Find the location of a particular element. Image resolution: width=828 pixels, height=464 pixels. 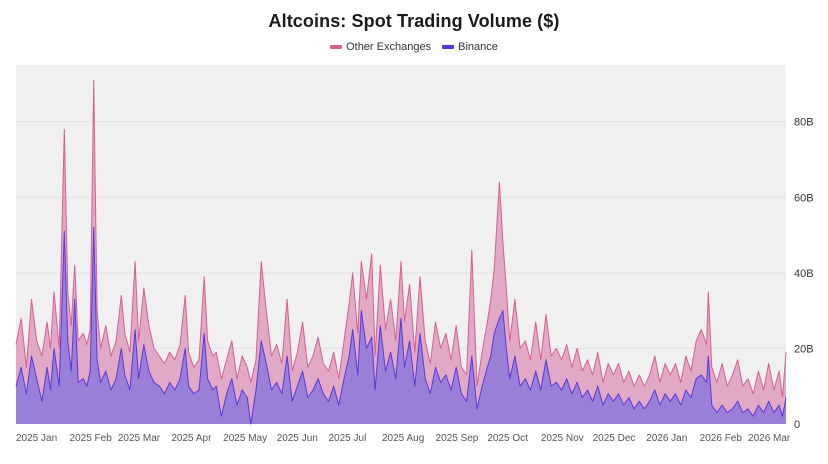

x-tick-label: 2025 Sep is located at coordinates (457, 438).